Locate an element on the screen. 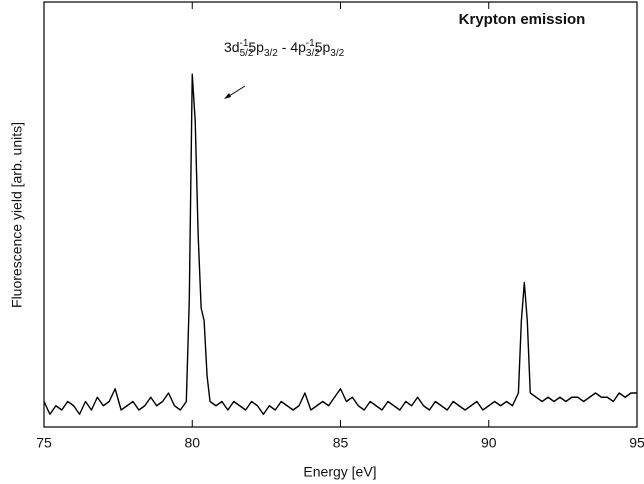 Image resolution: width=644 pixels, height=484 pixels. x-tick-label: 95 is located at coordinates (636, 443).